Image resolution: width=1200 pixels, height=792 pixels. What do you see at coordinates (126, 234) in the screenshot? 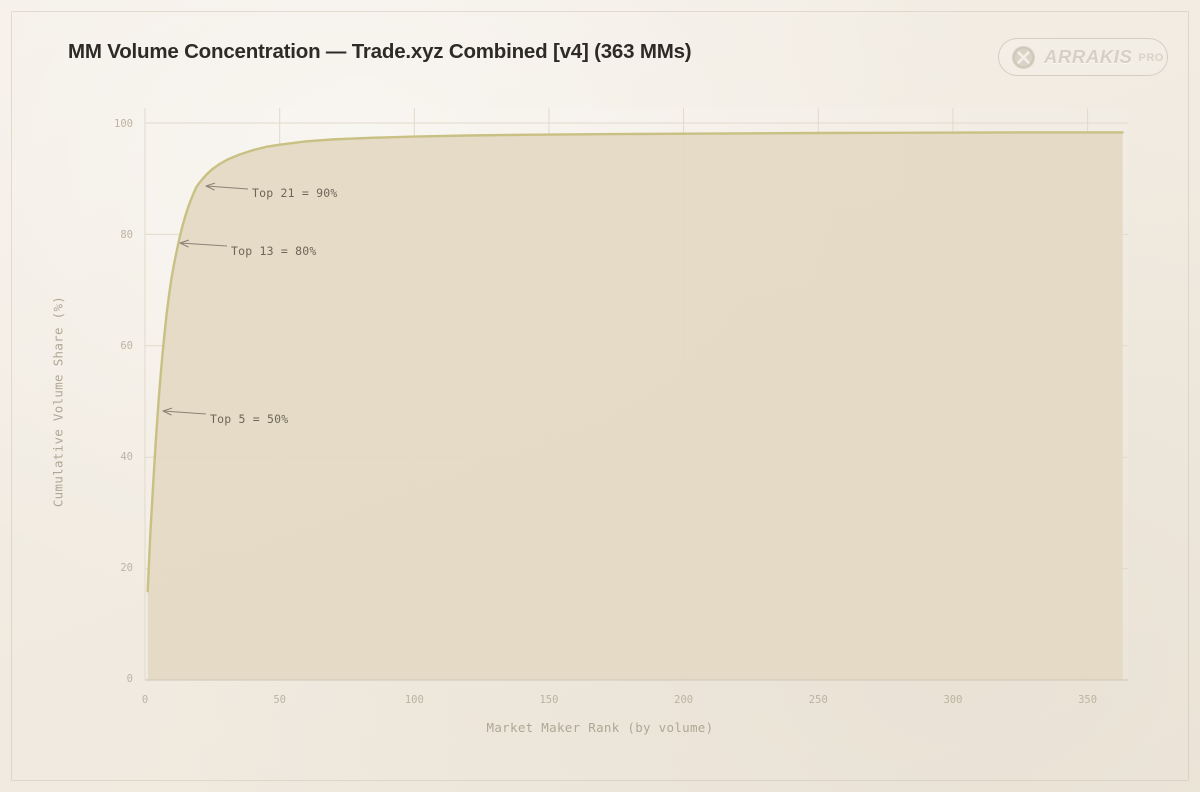
I see `y-tick-label: 80` at bounding box center [126, 234].